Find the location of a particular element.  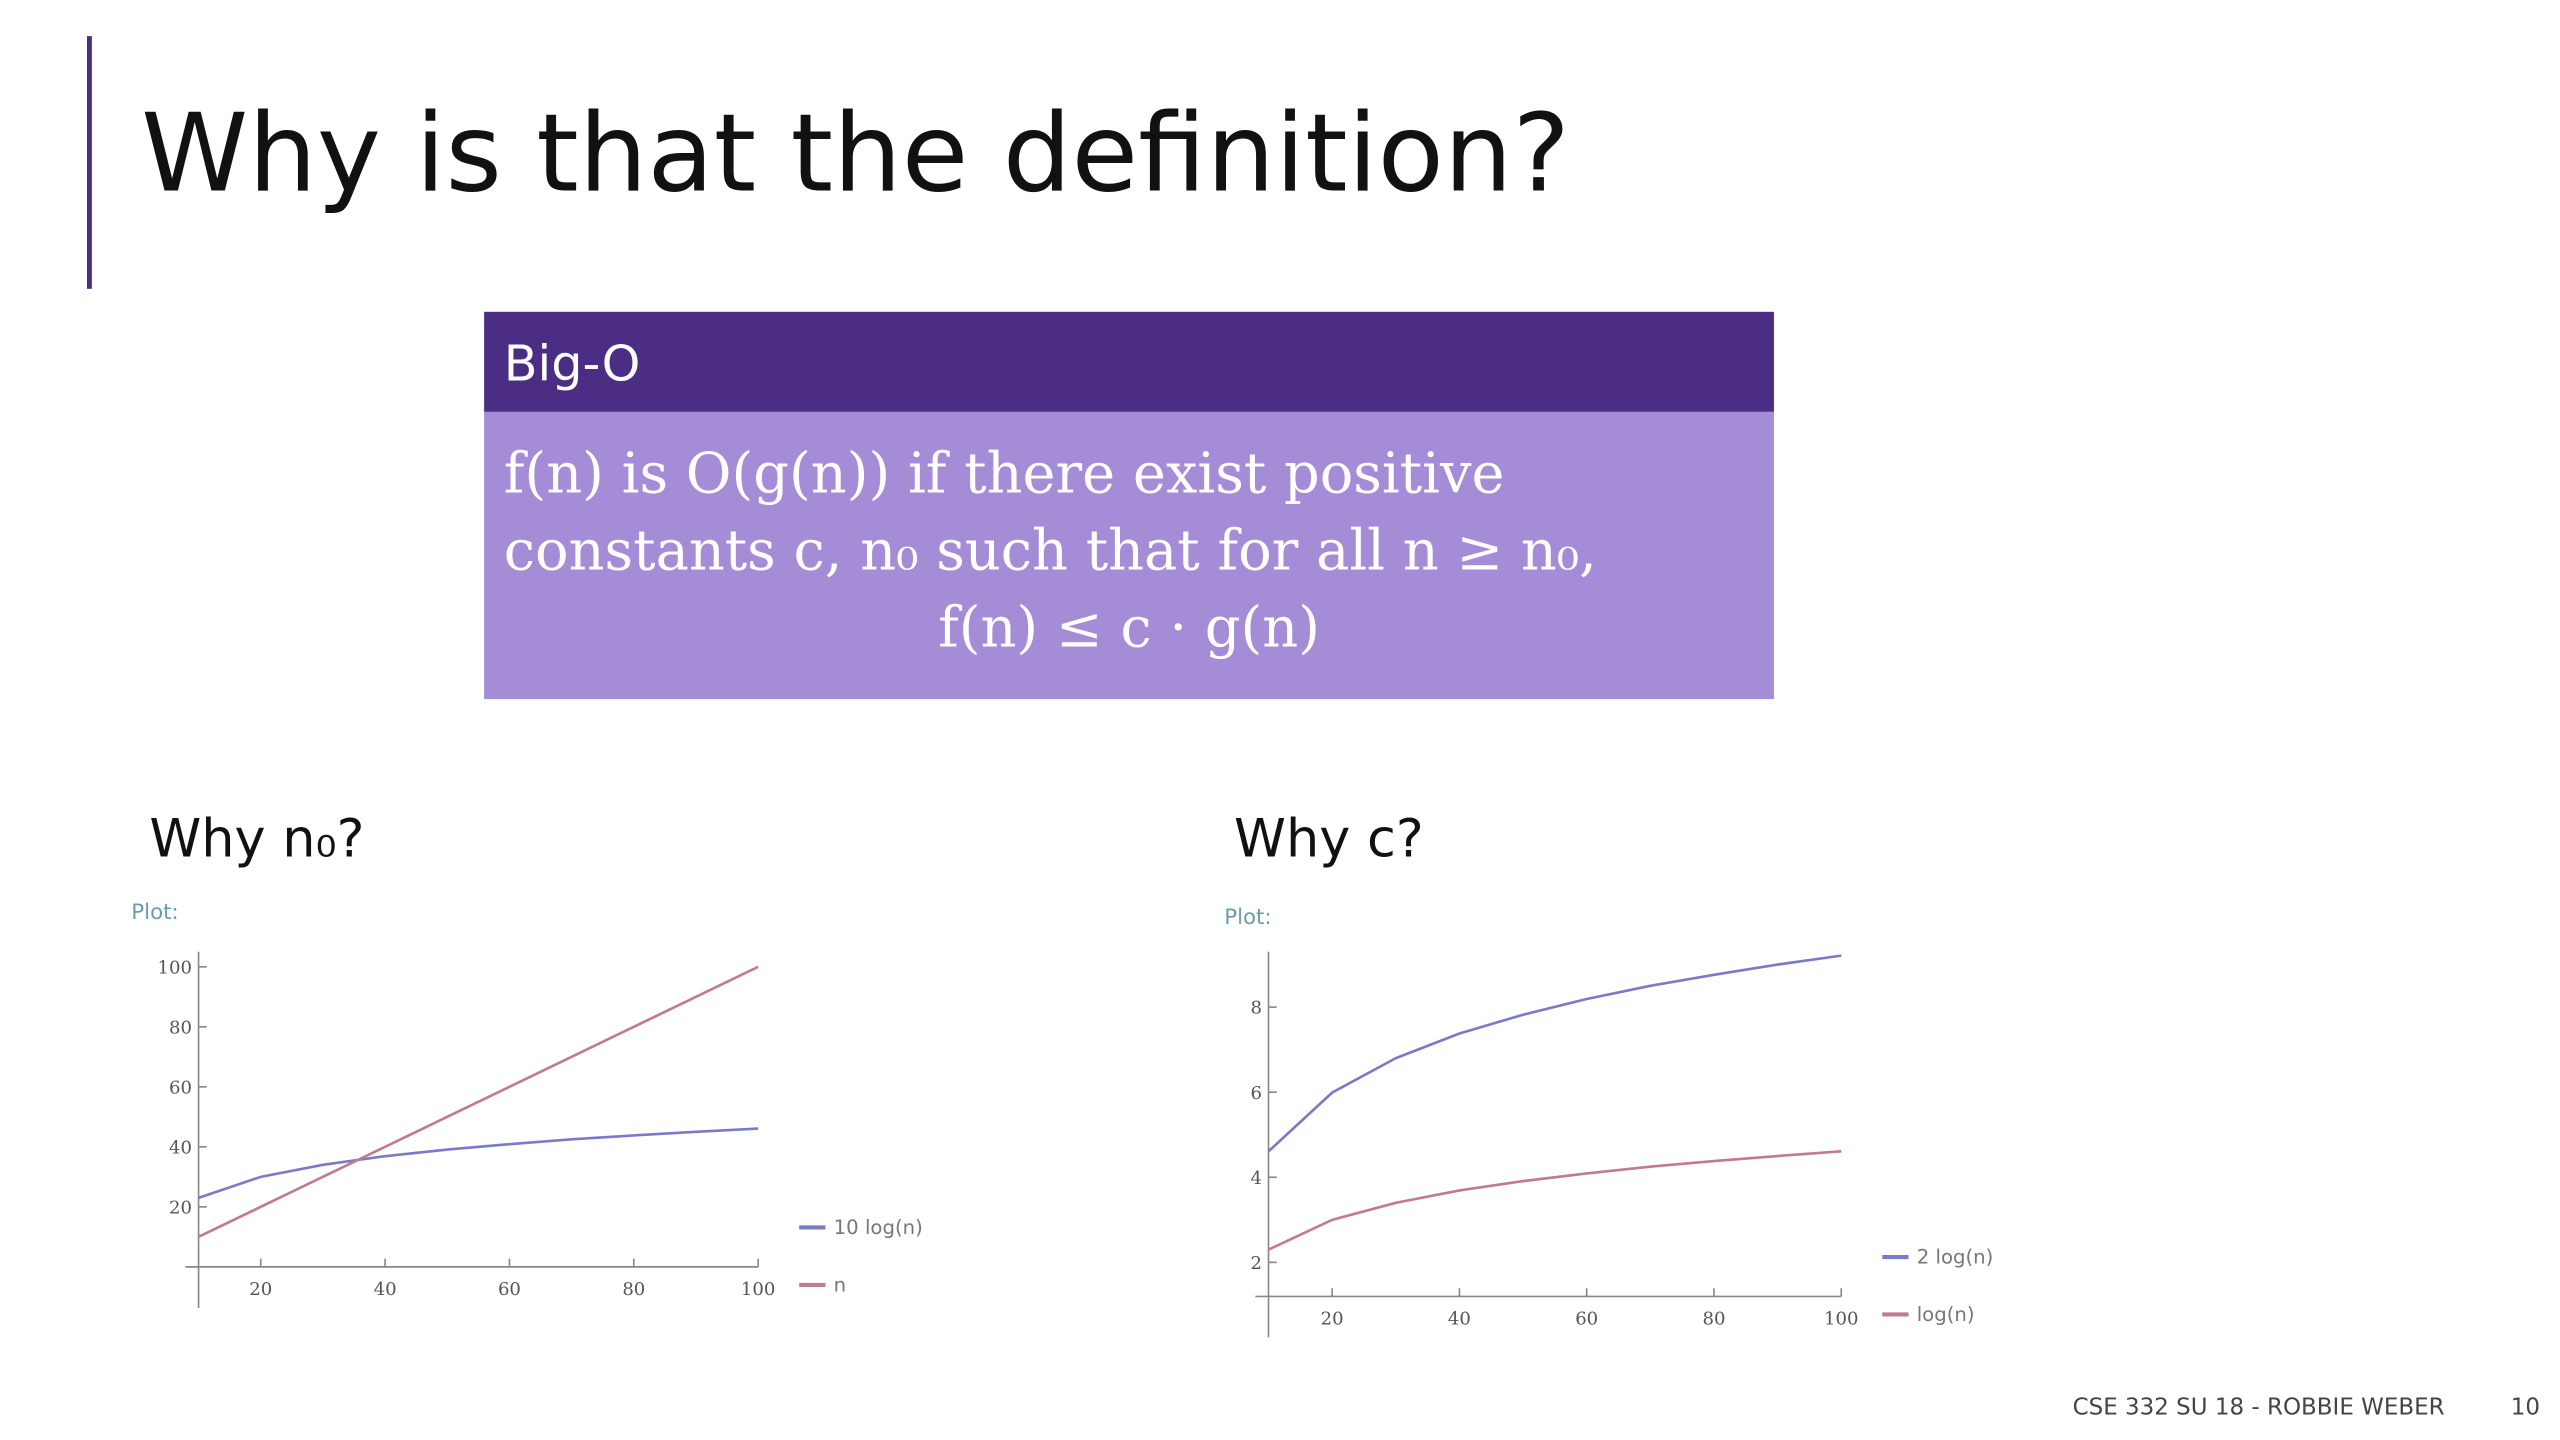

y-tick-label: 40 is located at coordinates (180, 1147).